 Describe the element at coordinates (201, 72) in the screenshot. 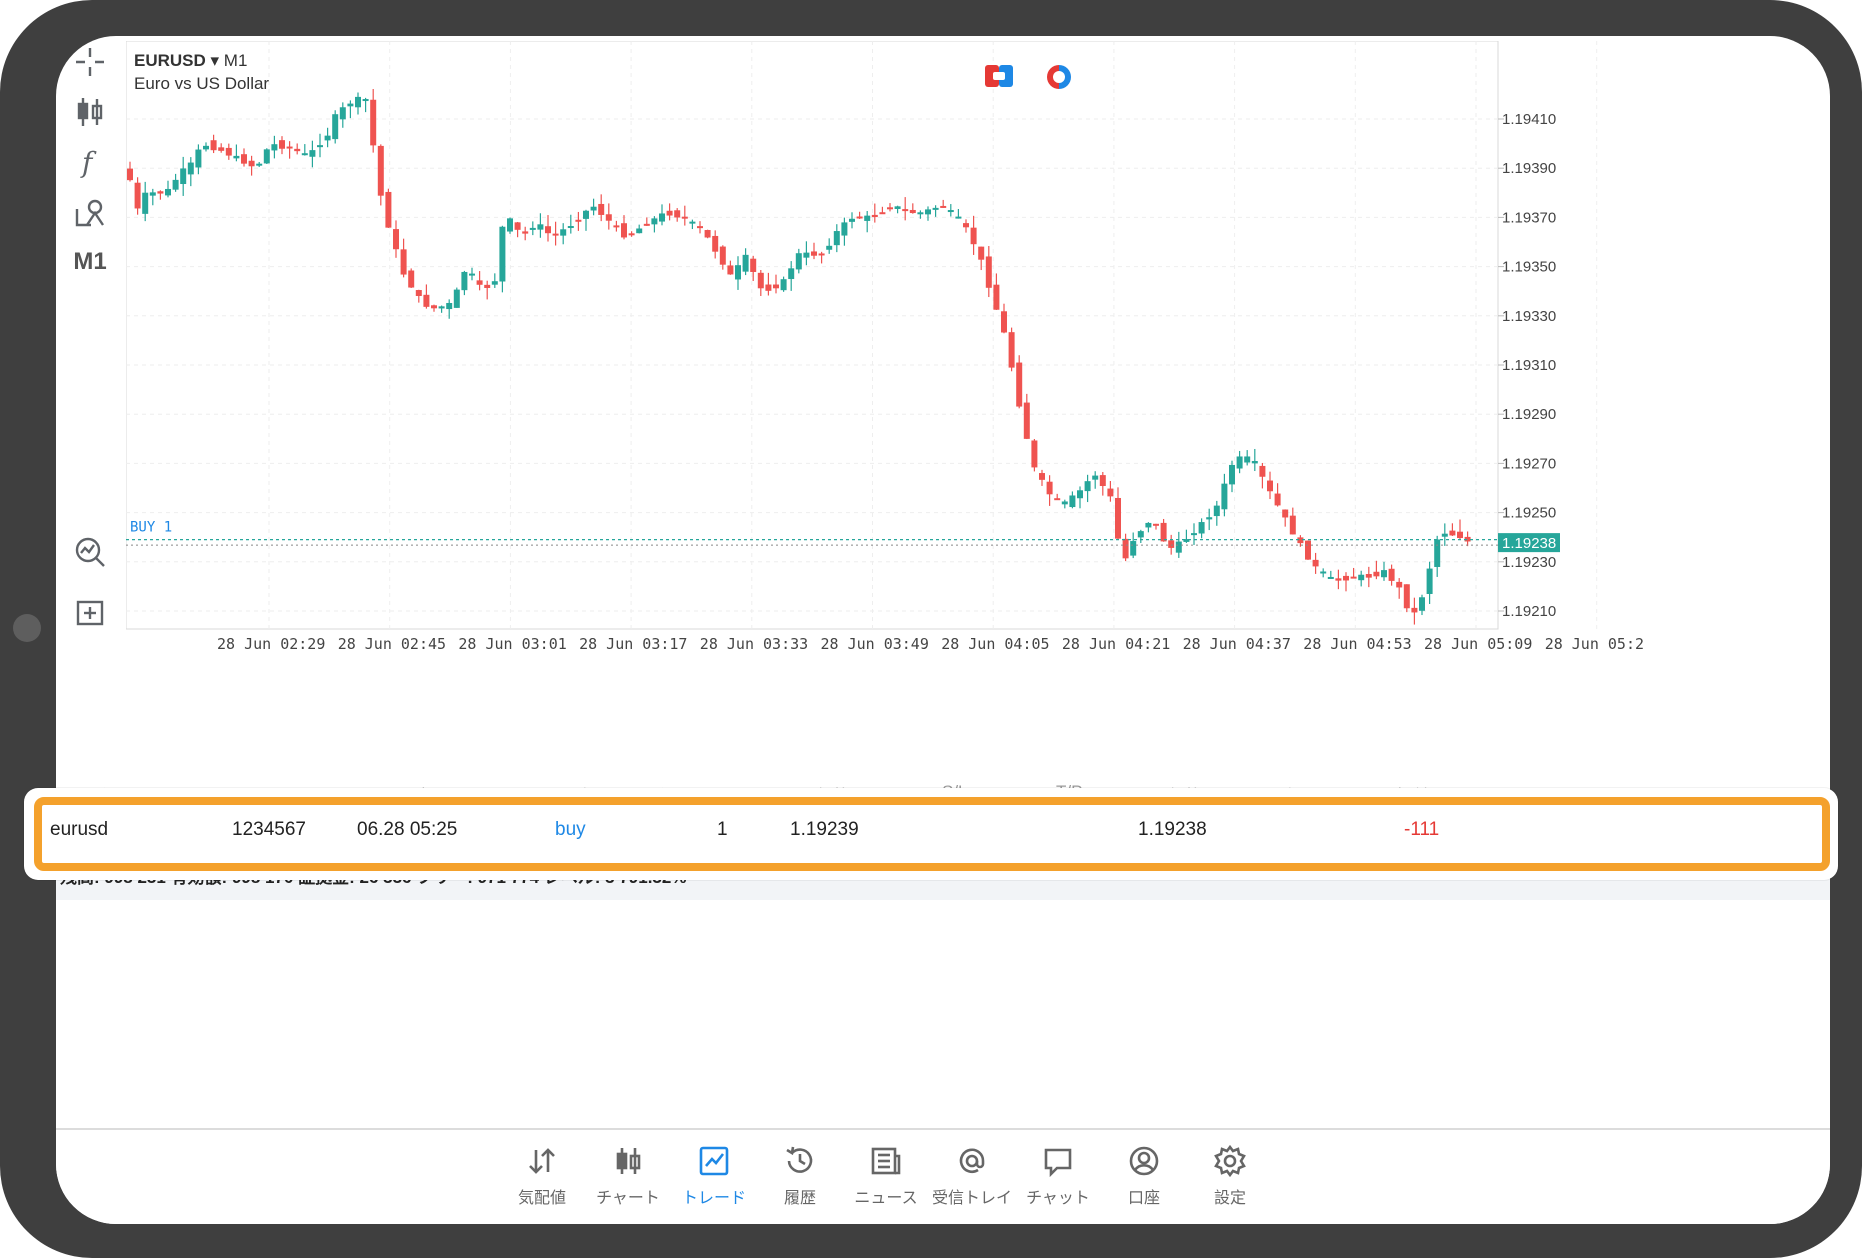

I see `symbol-info: EURUSD ▾ M1 Euro vs US Dollar` at that location.